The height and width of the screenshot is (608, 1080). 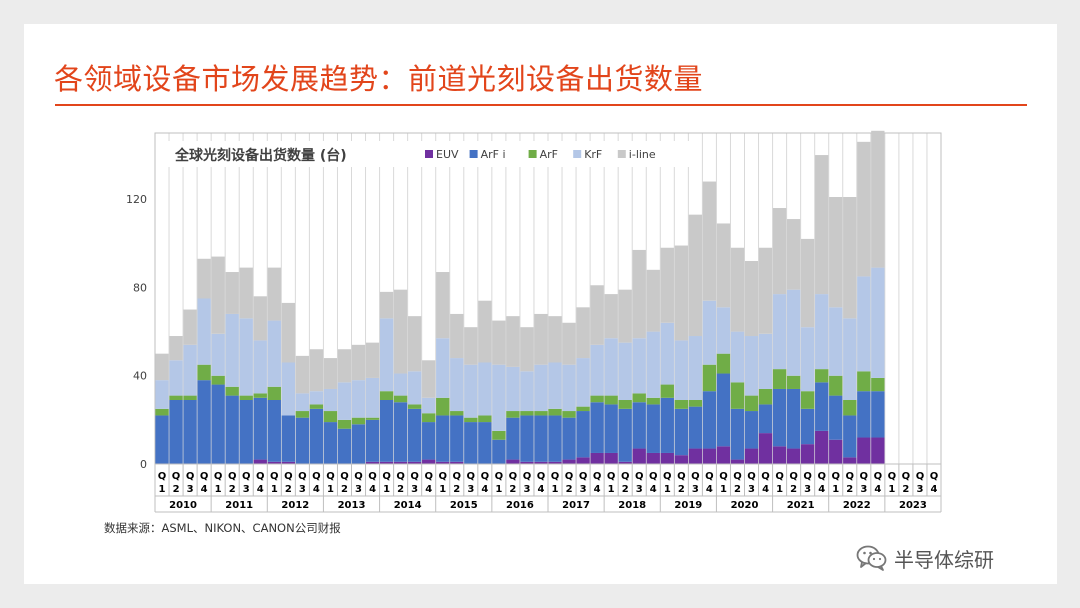 What do you see at coordinates (352, 505) in the screenshot?
I see `year-label: 2013` at bounding box center [352, 505].